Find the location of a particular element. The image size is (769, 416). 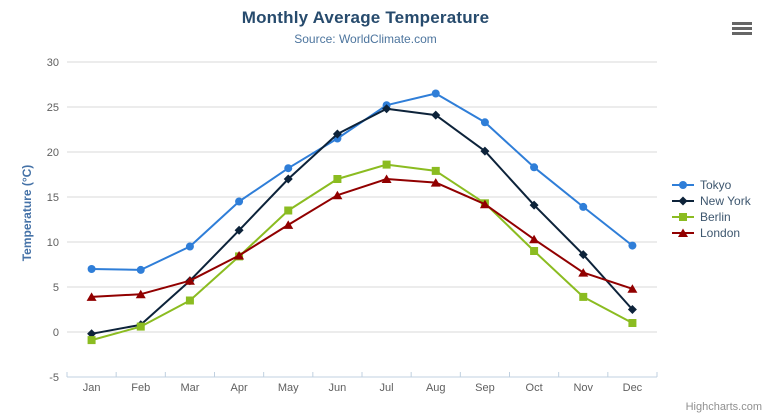

x-axis-label: Feb is located at coordinates (140, 388).